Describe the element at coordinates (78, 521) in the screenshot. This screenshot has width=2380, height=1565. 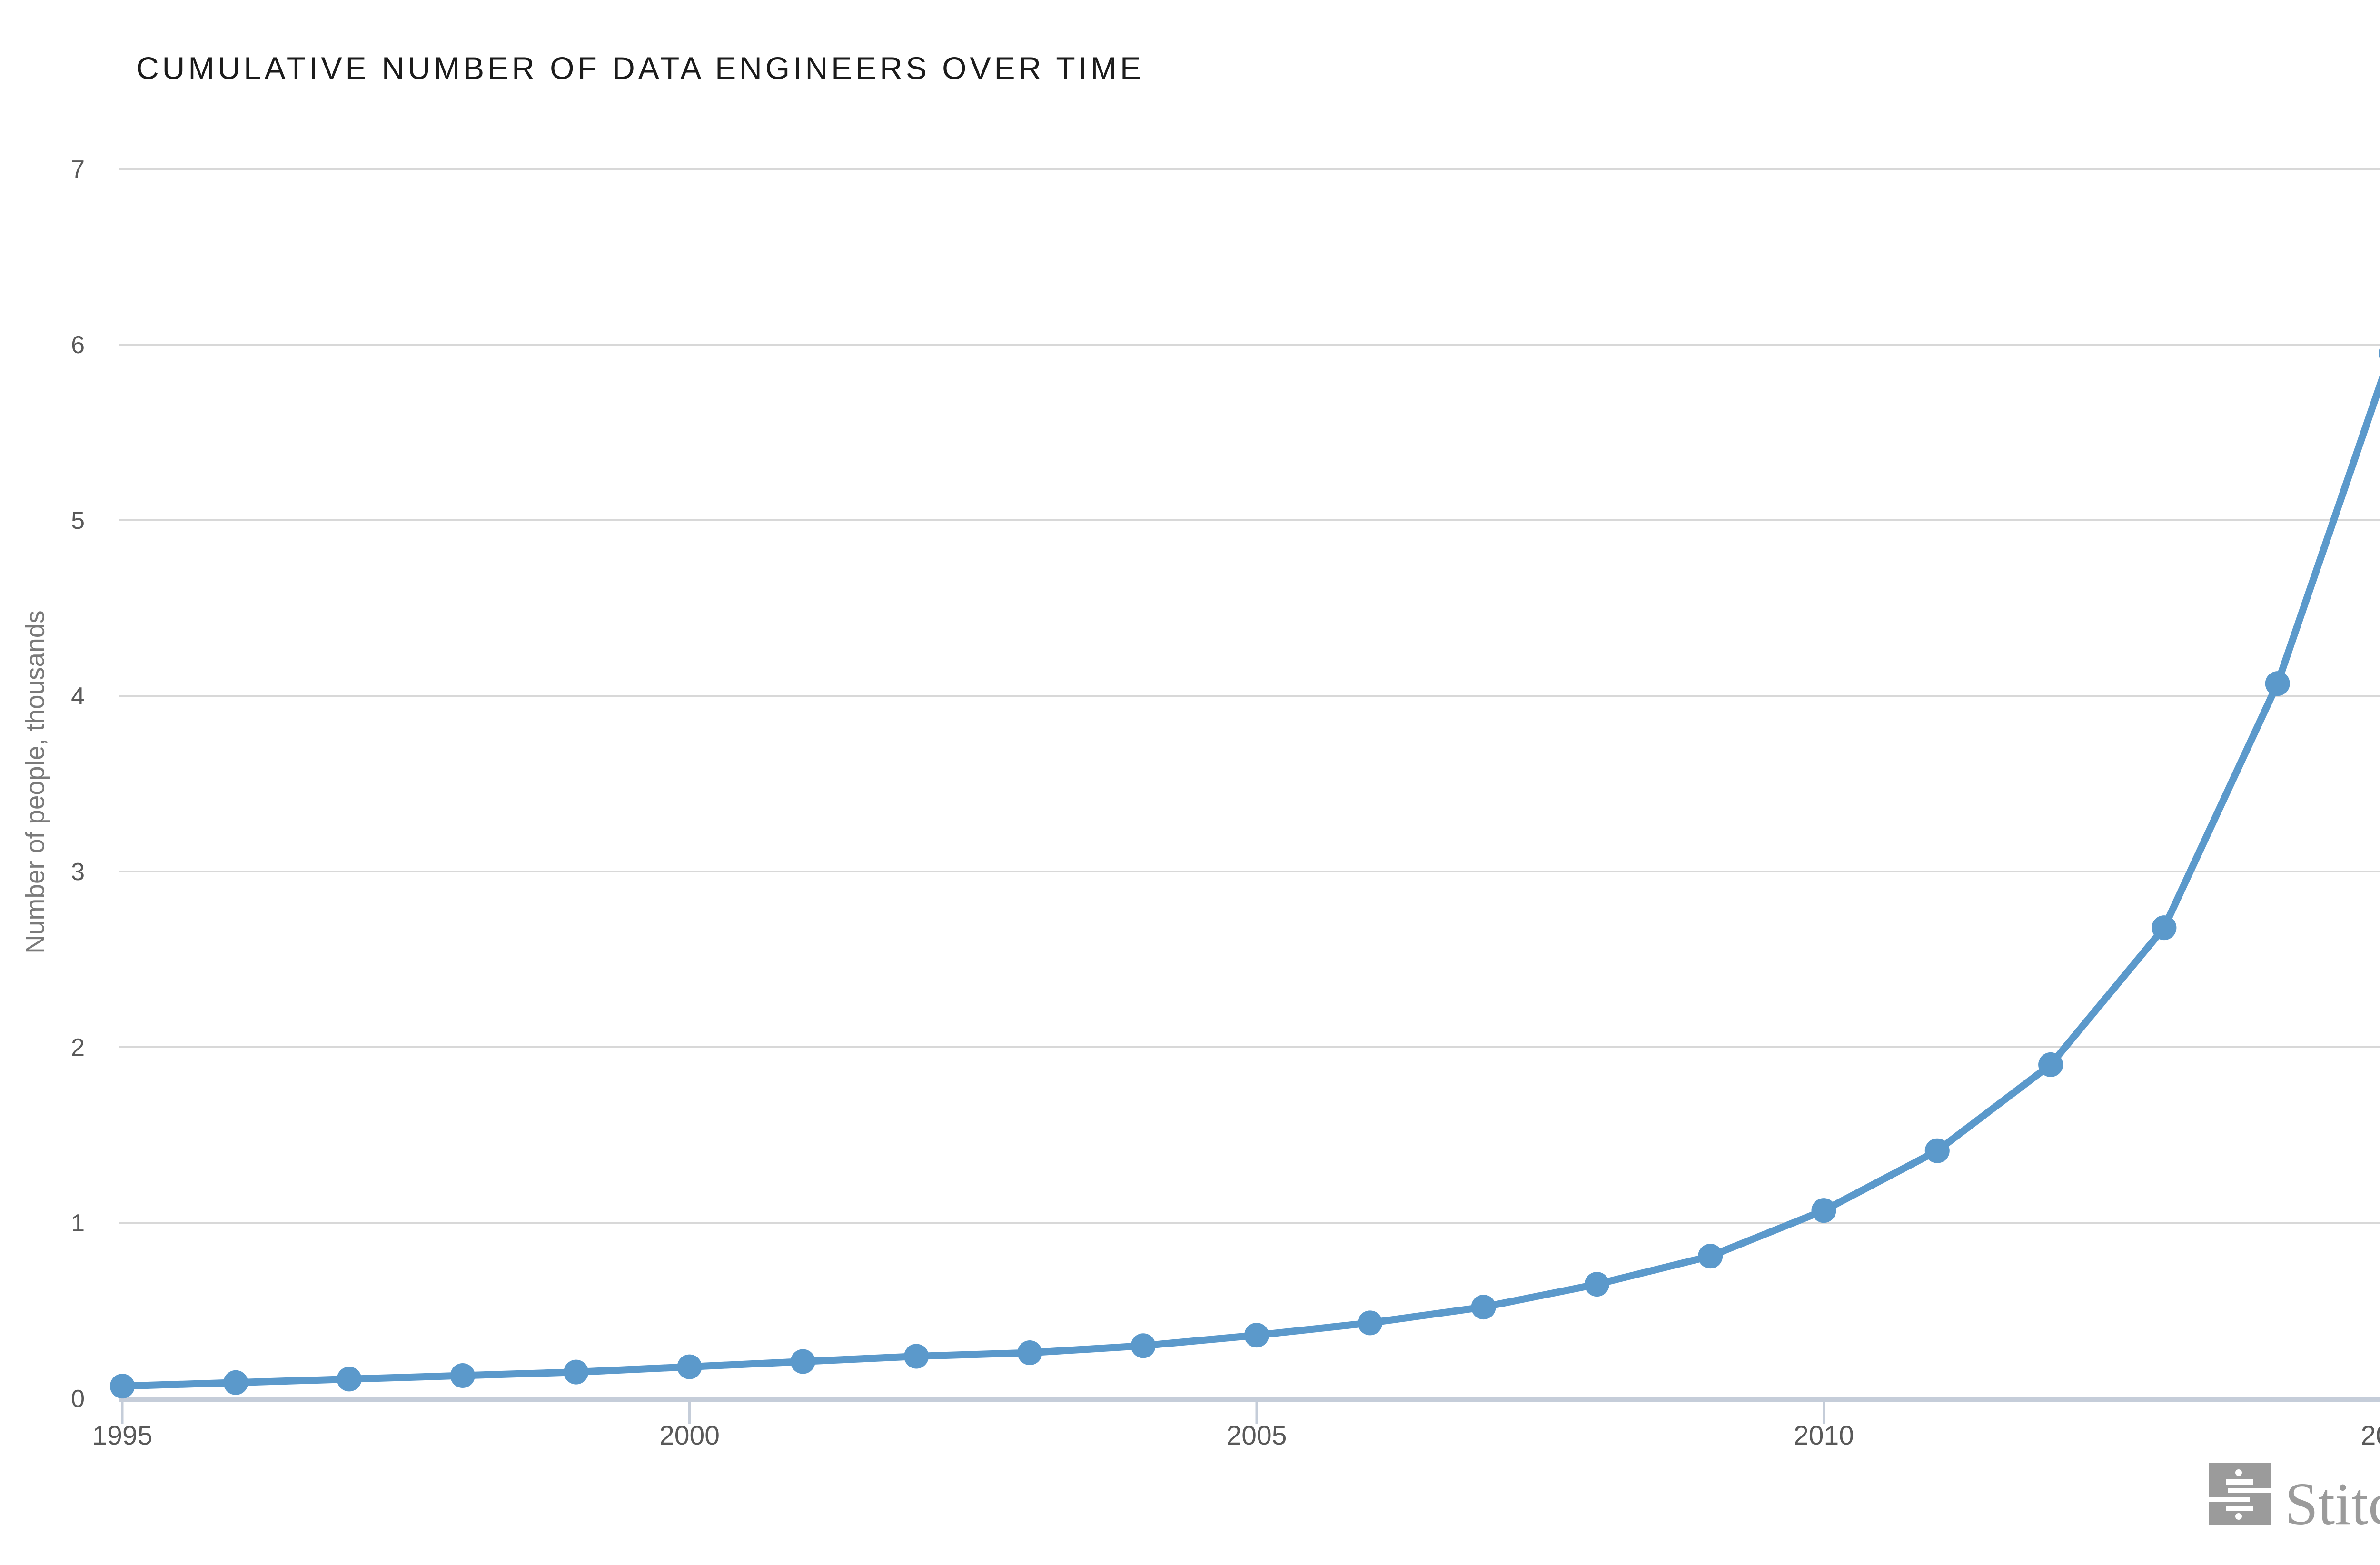
I see `y-tick-label: 5` at that location.